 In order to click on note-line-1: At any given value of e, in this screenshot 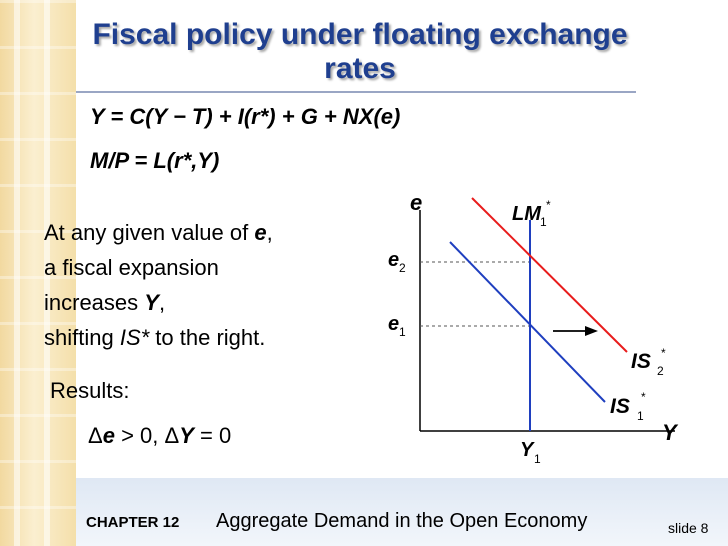, I will do `click(194, 232)`.